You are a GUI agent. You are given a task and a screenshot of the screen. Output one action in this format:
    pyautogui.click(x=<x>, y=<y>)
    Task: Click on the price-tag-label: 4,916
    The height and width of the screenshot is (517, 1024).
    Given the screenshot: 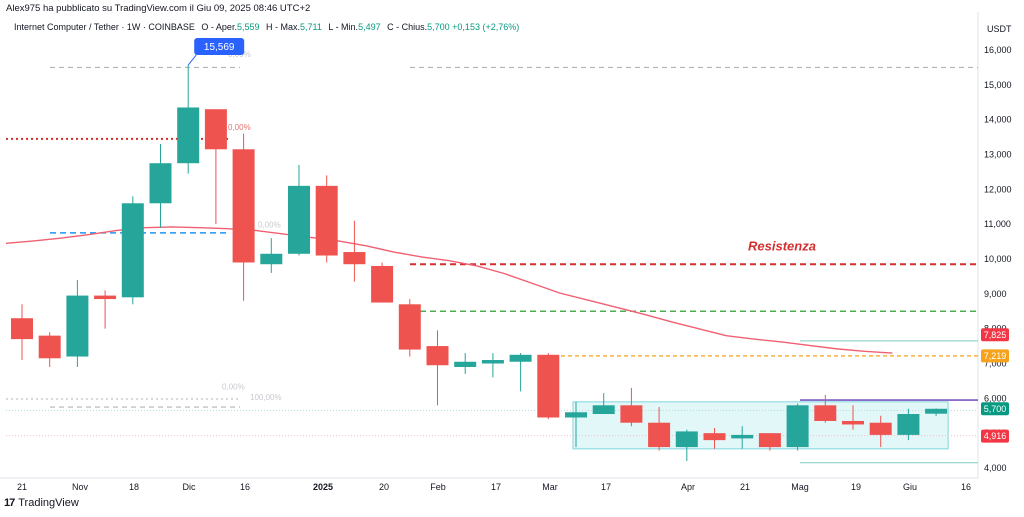 What is the action you would take?
    pyautogui.click(x=995, y=436)
    